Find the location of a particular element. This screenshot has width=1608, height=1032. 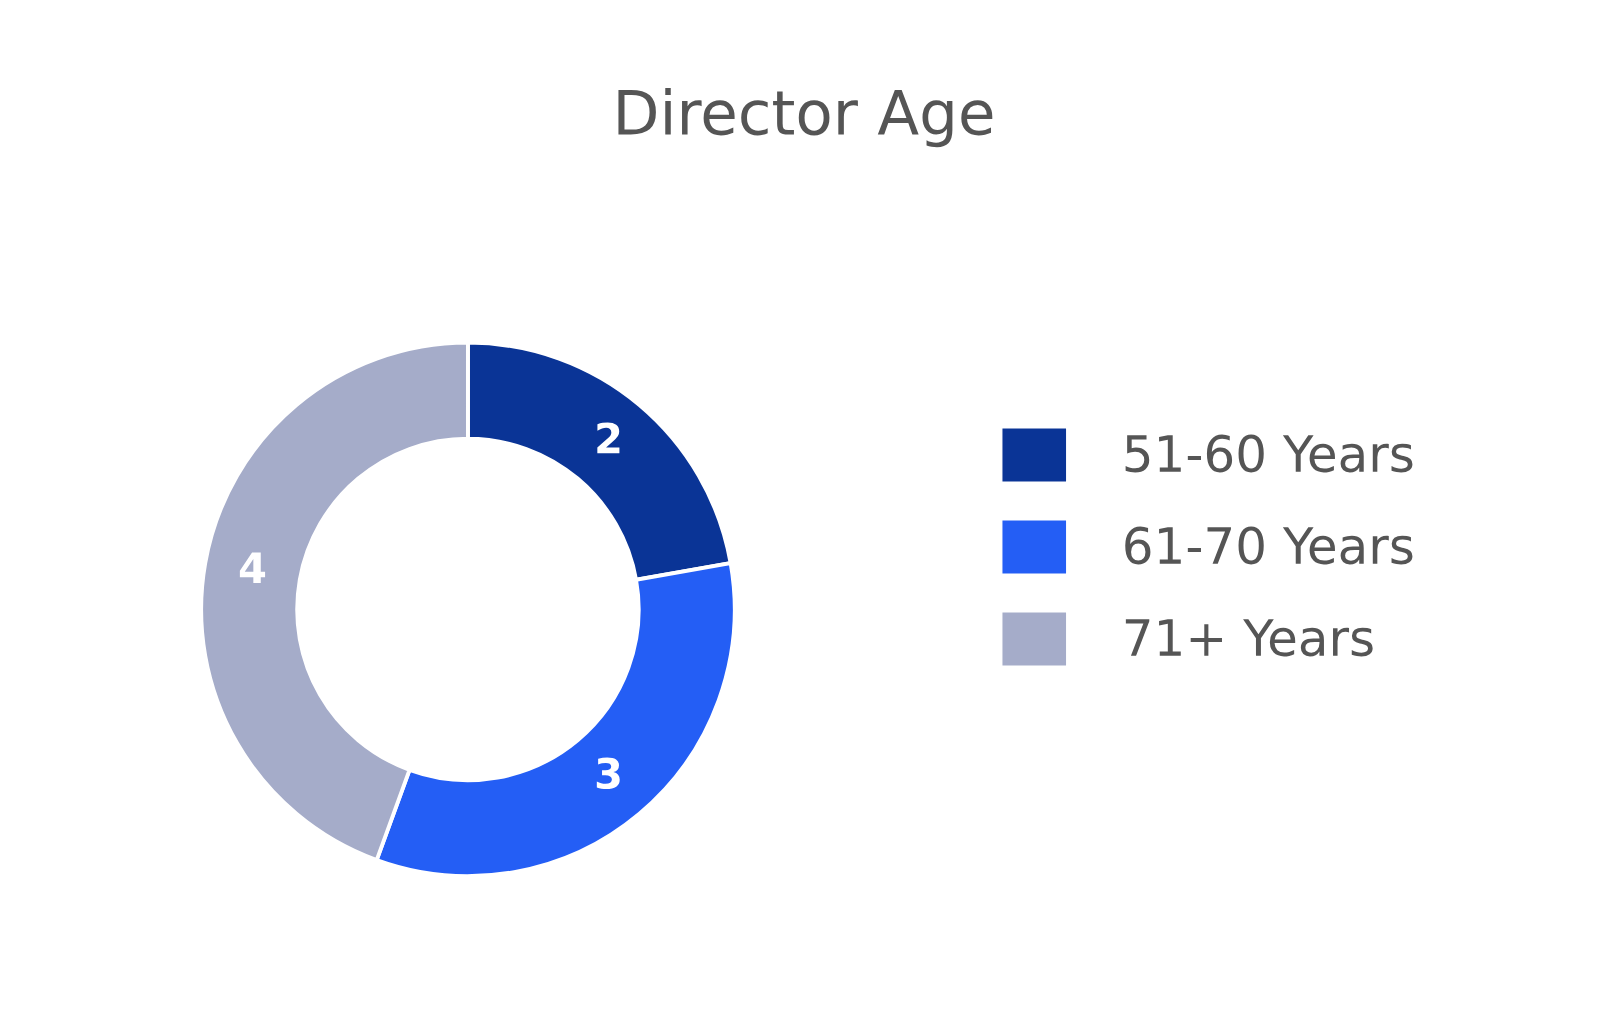

legend-label: 51-60 Years is located at coordinates (1269, 453).